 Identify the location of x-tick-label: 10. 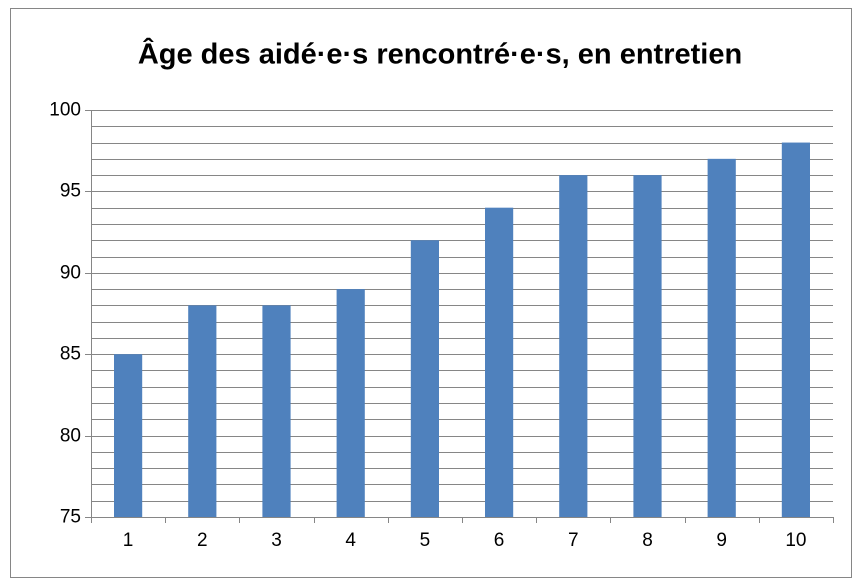
(795, 540).